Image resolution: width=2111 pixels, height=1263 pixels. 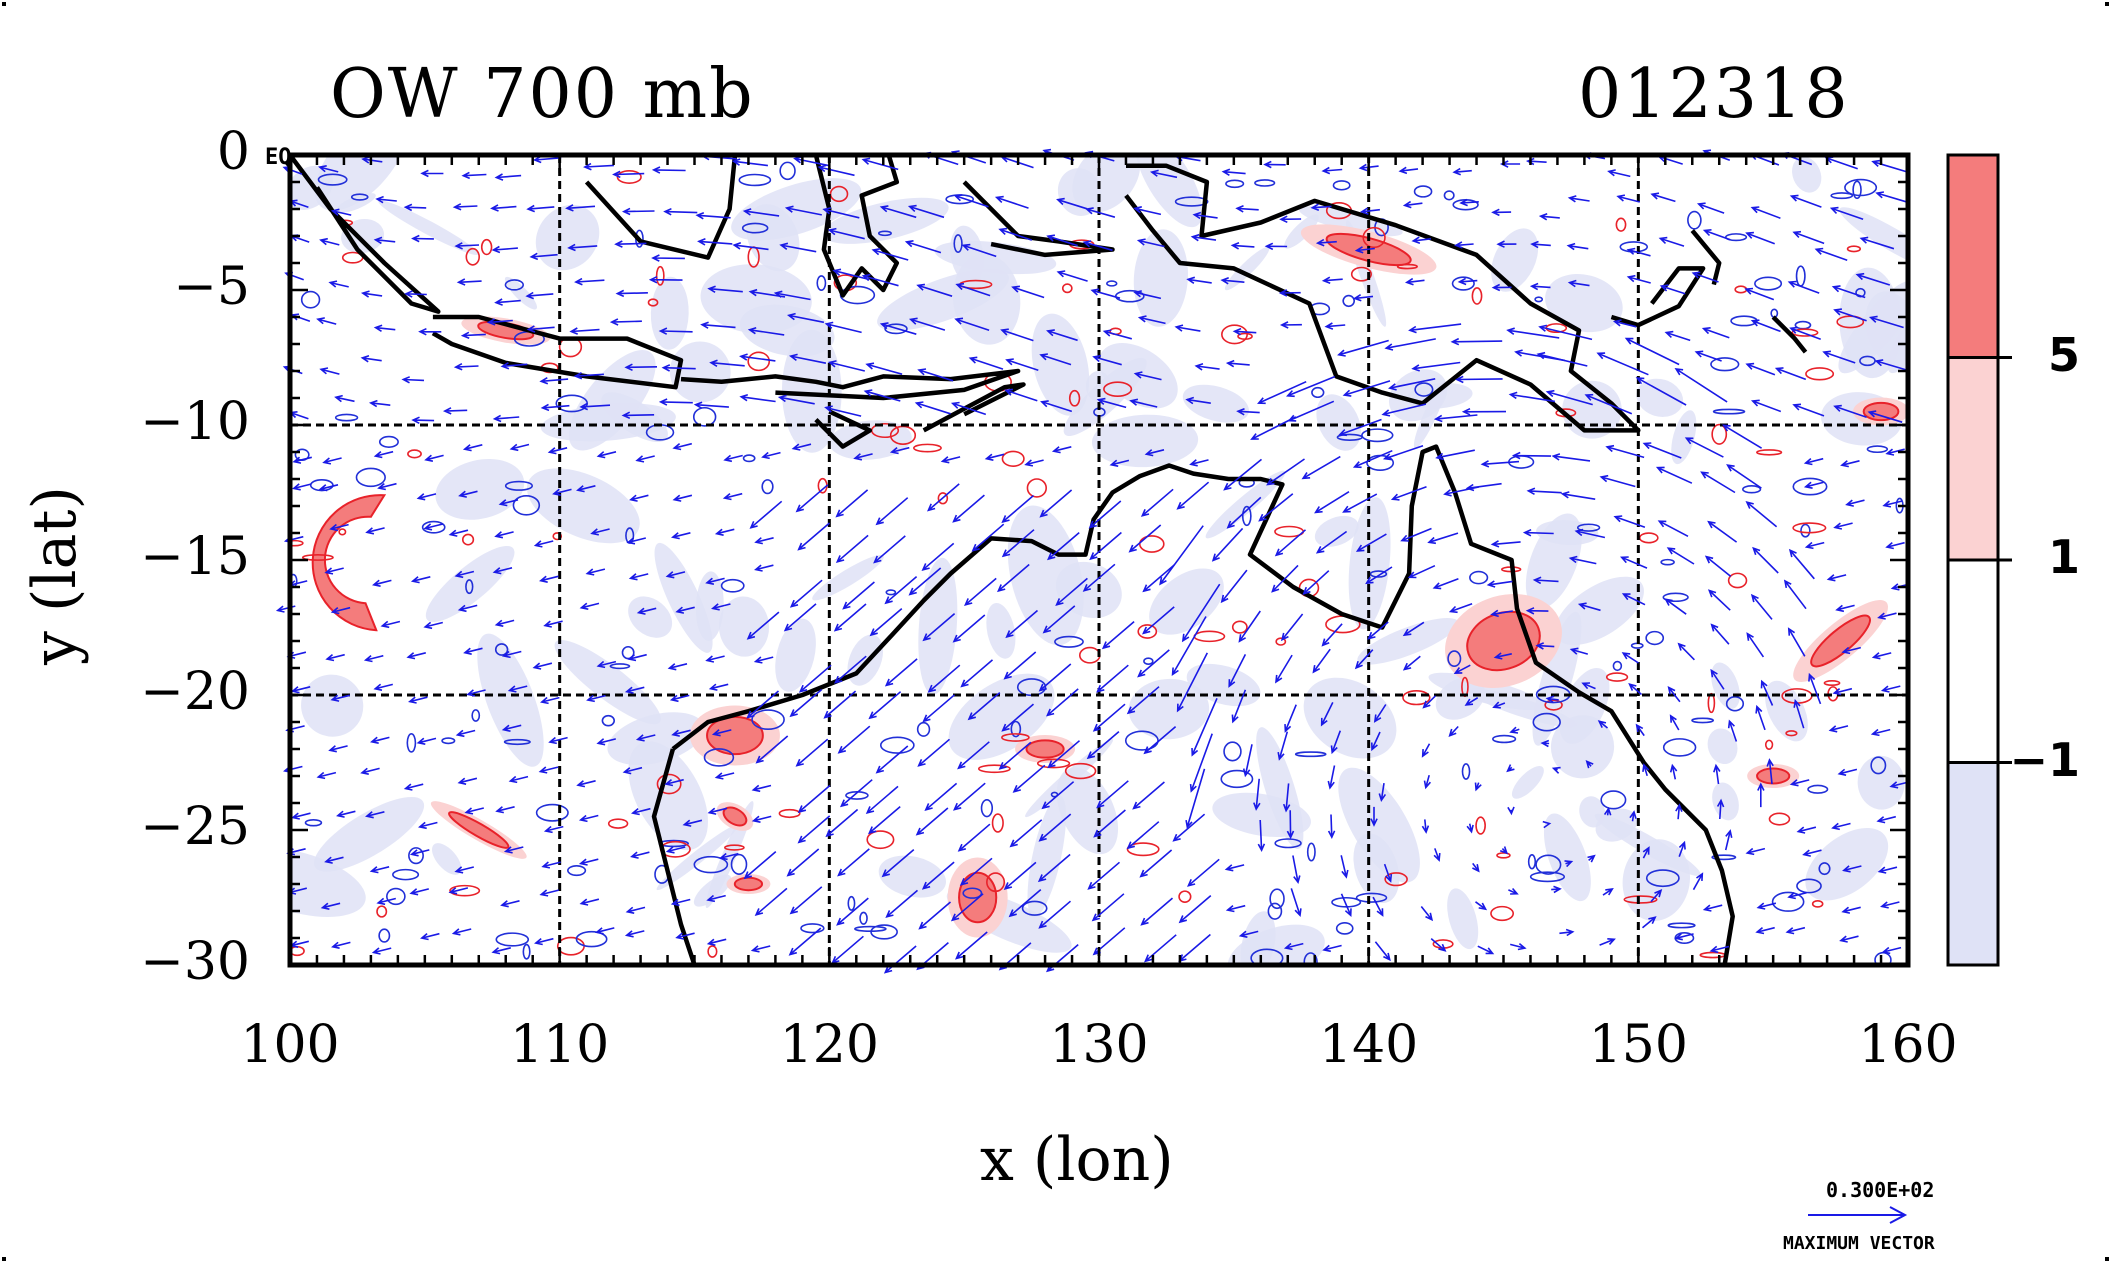 I want to click on x-tick-label: 140, so click(x=1369, y=1045).